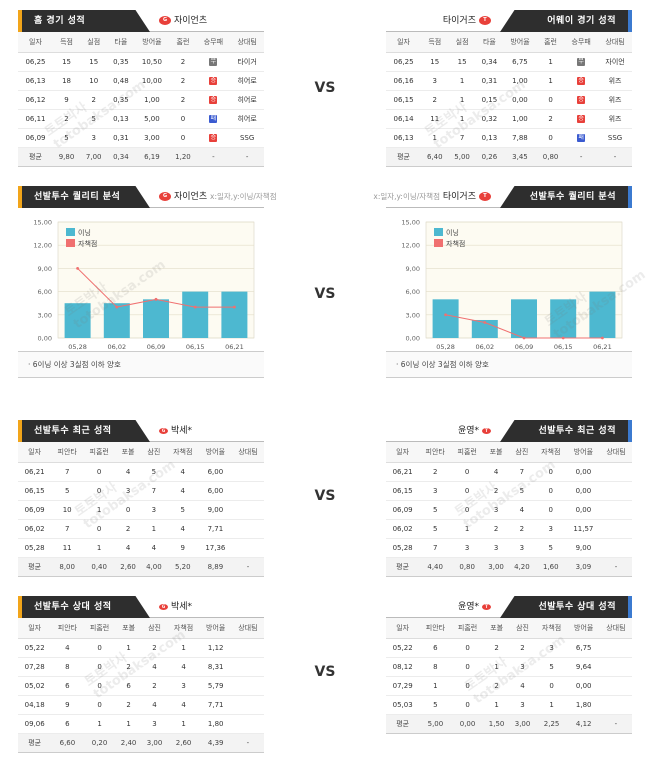 Image resolution: width=650 pixels, height=758 pixels. I want to click on table-row: 06,14 11 1 0,32 1,00 2 승 위즈, so click(509, 119).